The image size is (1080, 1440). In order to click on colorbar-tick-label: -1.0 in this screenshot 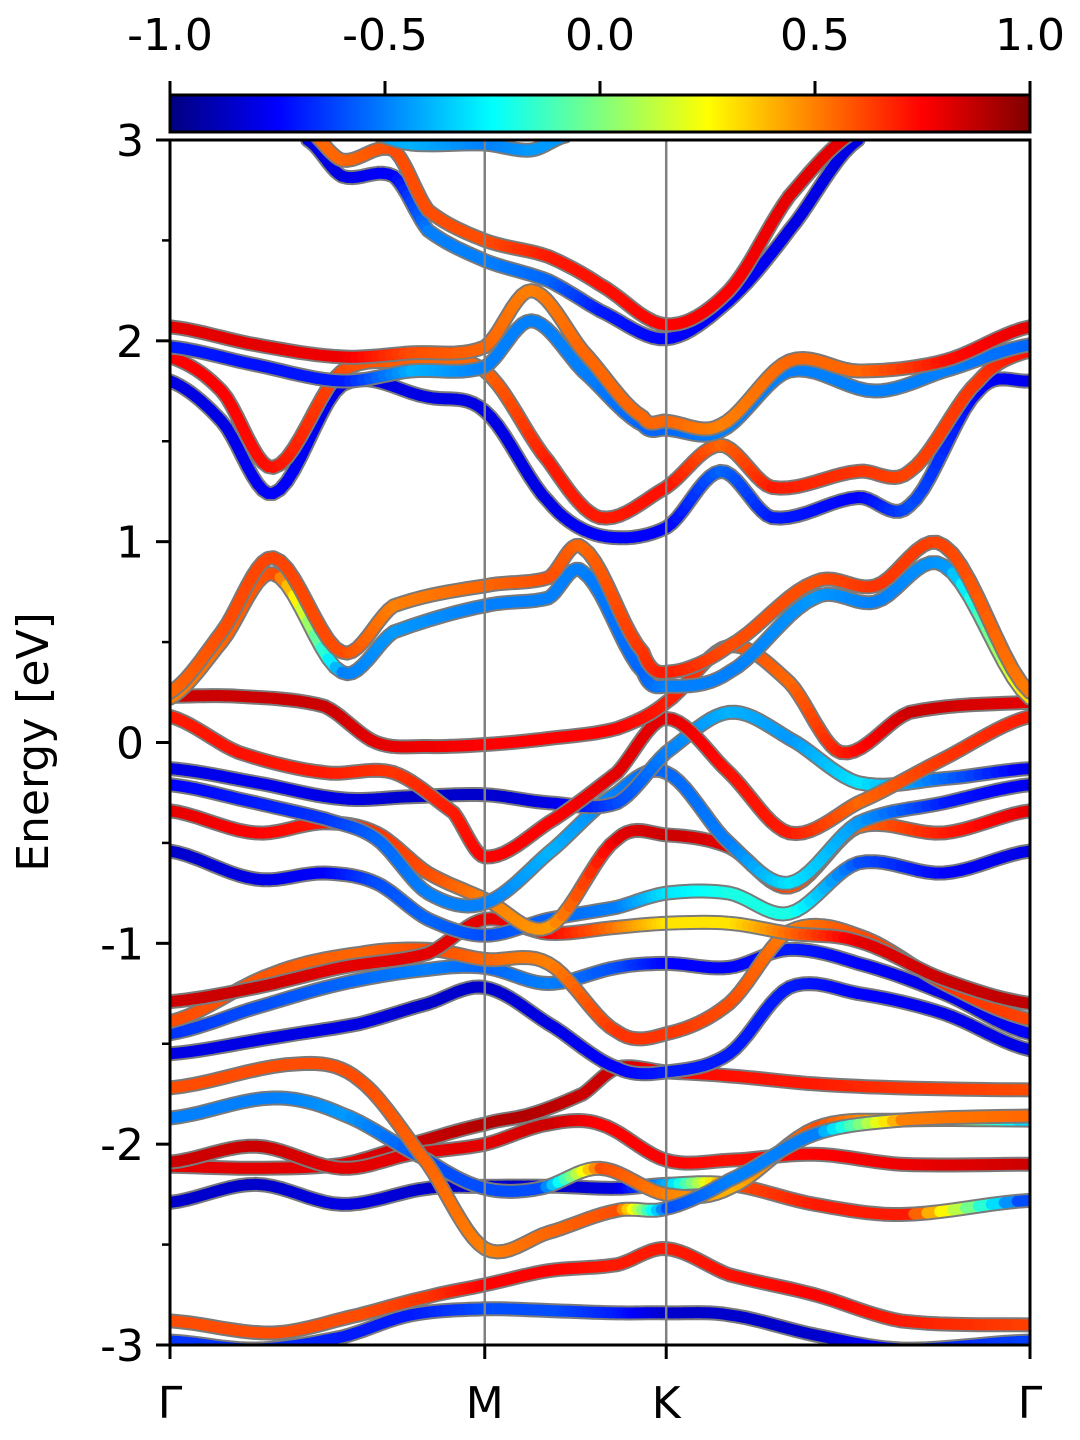, I will do `click(170, 35)`.